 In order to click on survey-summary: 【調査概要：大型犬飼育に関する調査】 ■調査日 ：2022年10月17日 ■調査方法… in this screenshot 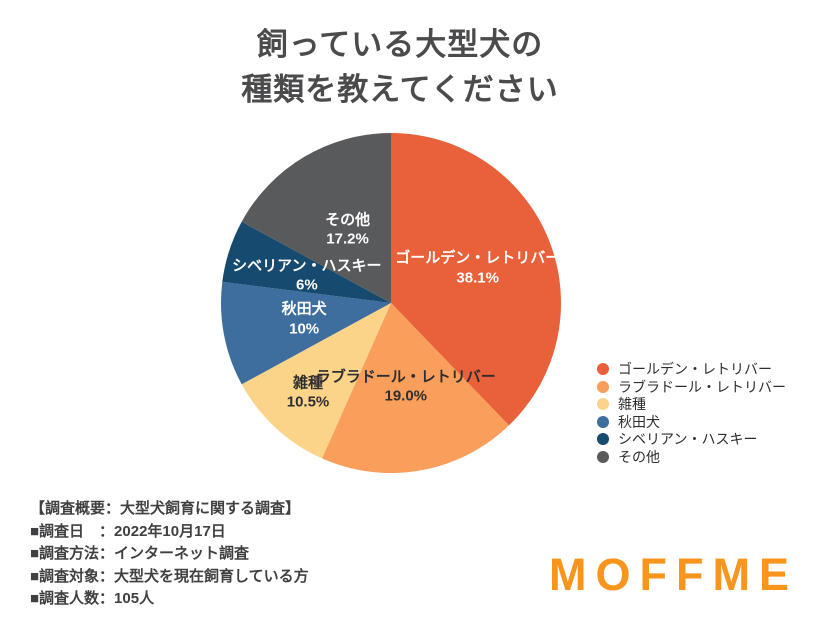, I will do `click(169, 554)`.